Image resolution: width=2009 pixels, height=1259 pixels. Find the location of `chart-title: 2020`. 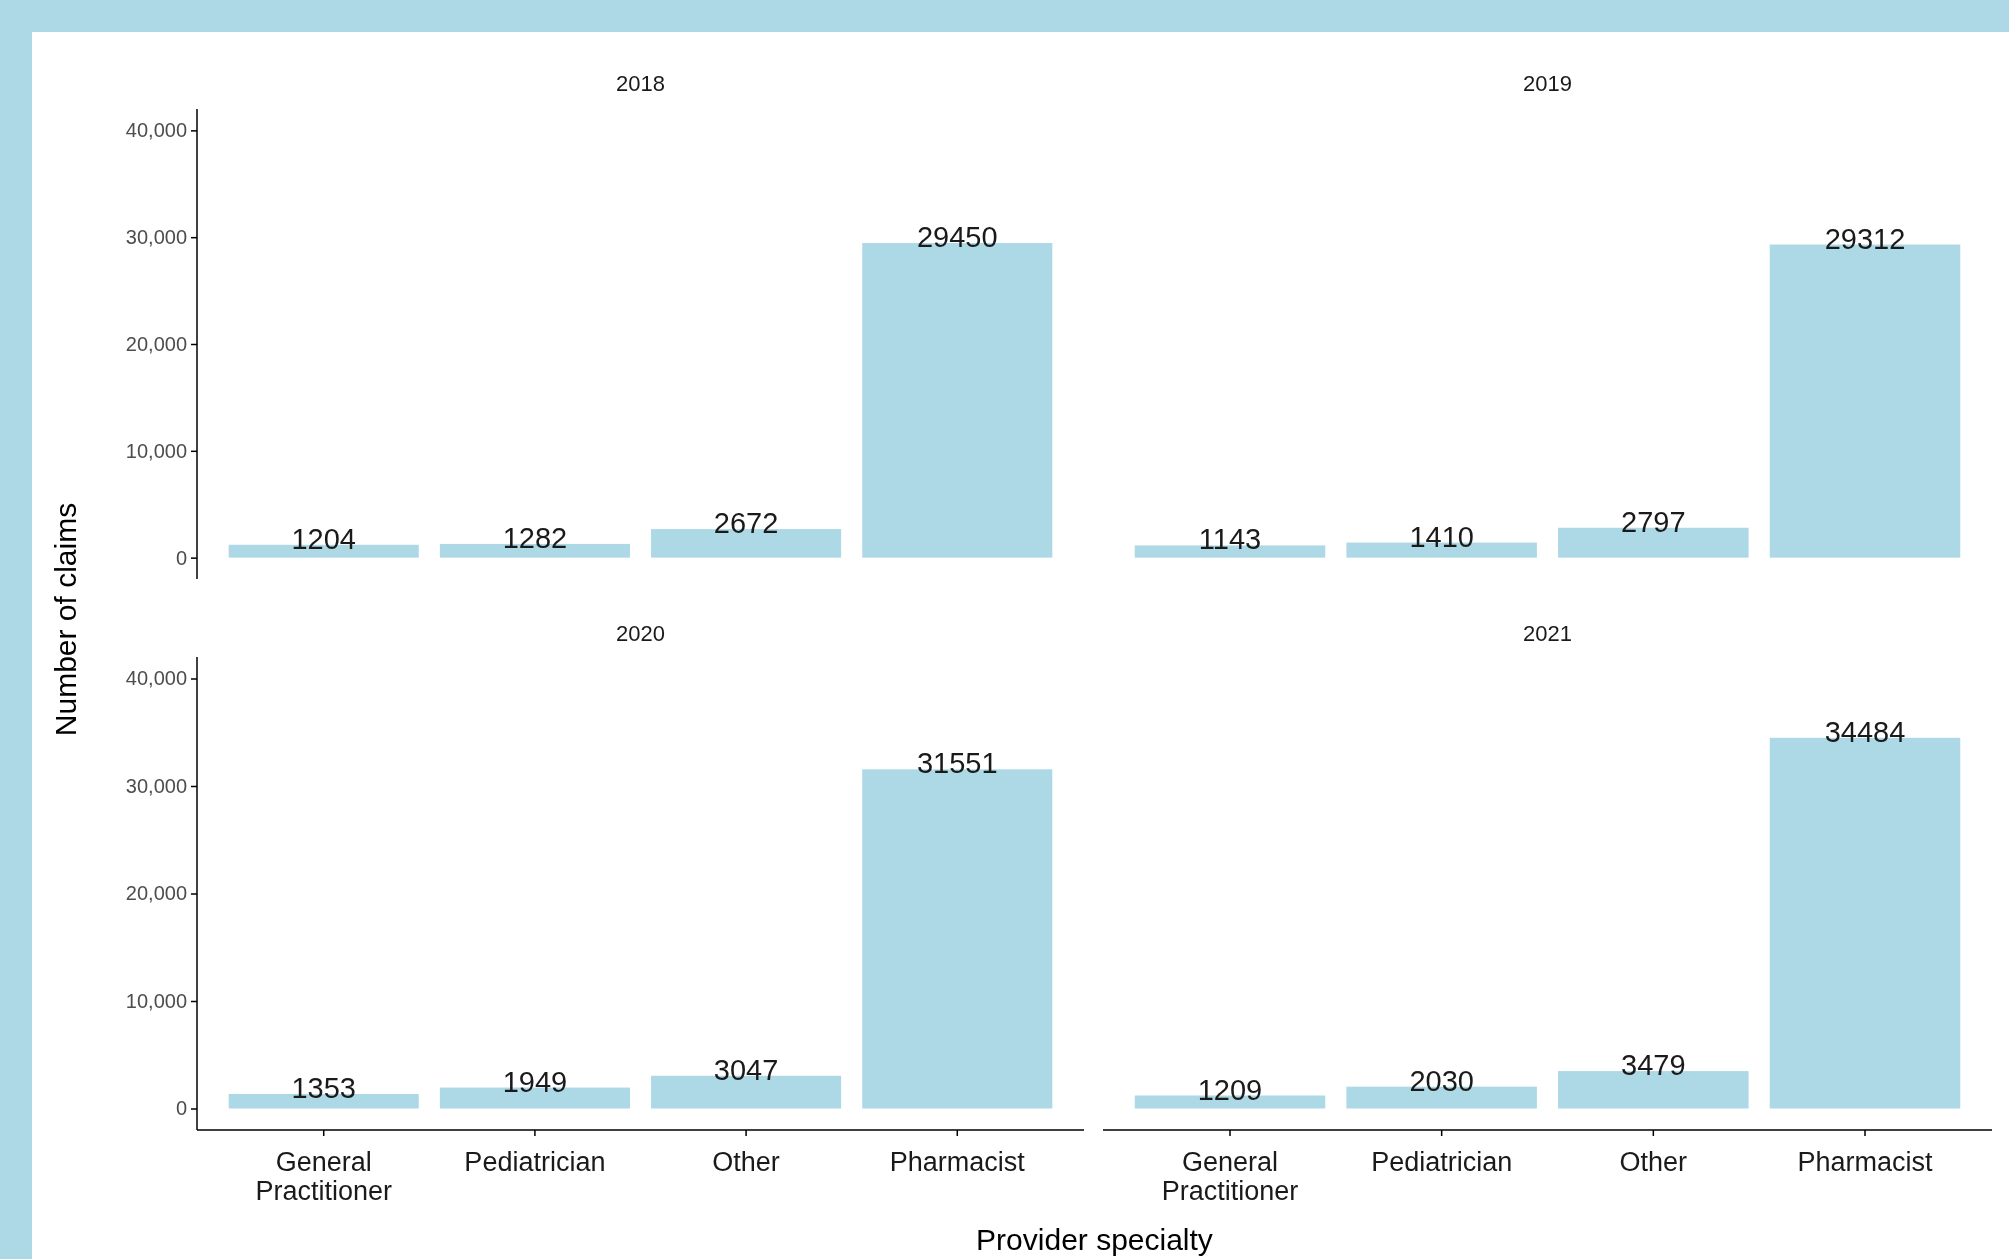

chart-title: 2020 is located at coordinates (640, 633).